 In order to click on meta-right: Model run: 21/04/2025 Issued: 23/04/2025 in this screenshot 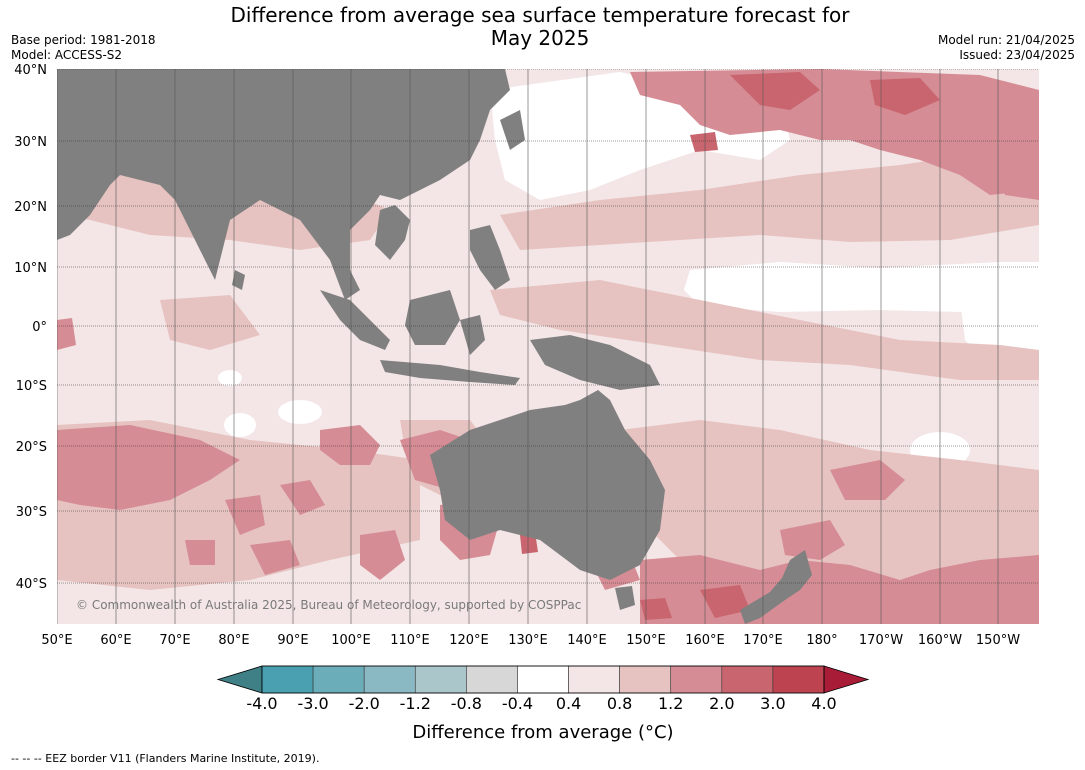, I will do `click(1006, 48)`.